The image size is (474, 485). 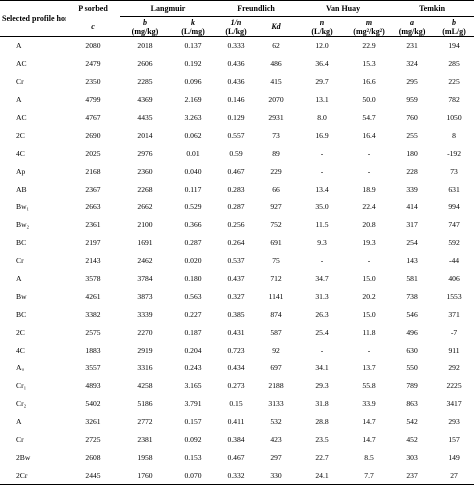 I want to click on cell-p-sorbed-c: 2361, so click(x=93, y=225).